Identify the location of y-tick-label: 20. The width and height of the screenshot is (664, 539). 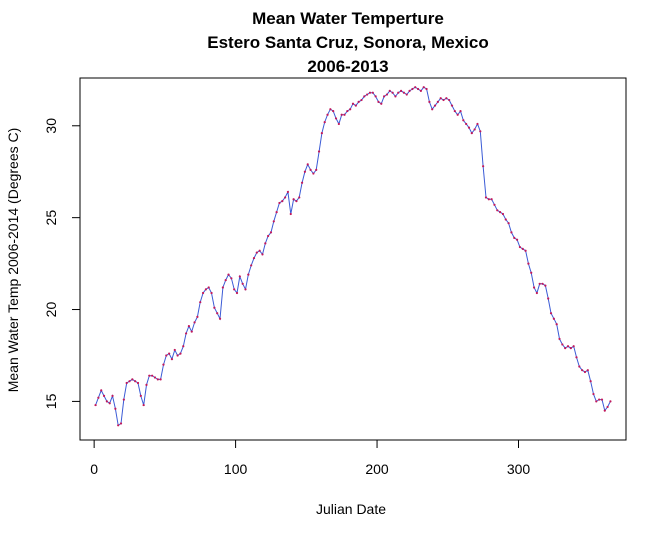
(51, 310).